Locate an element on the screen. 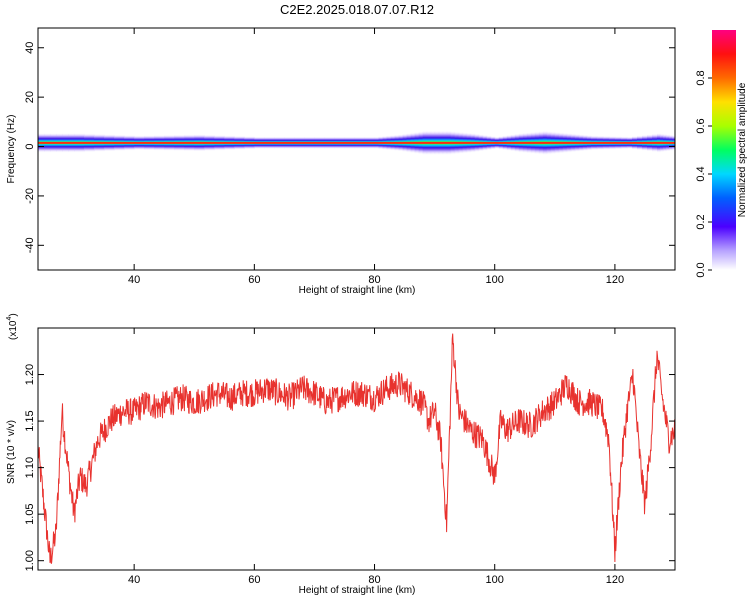 The image size is (750, 600). snr-y-tick-label: 1.20 is located at coordinates (30, 374).